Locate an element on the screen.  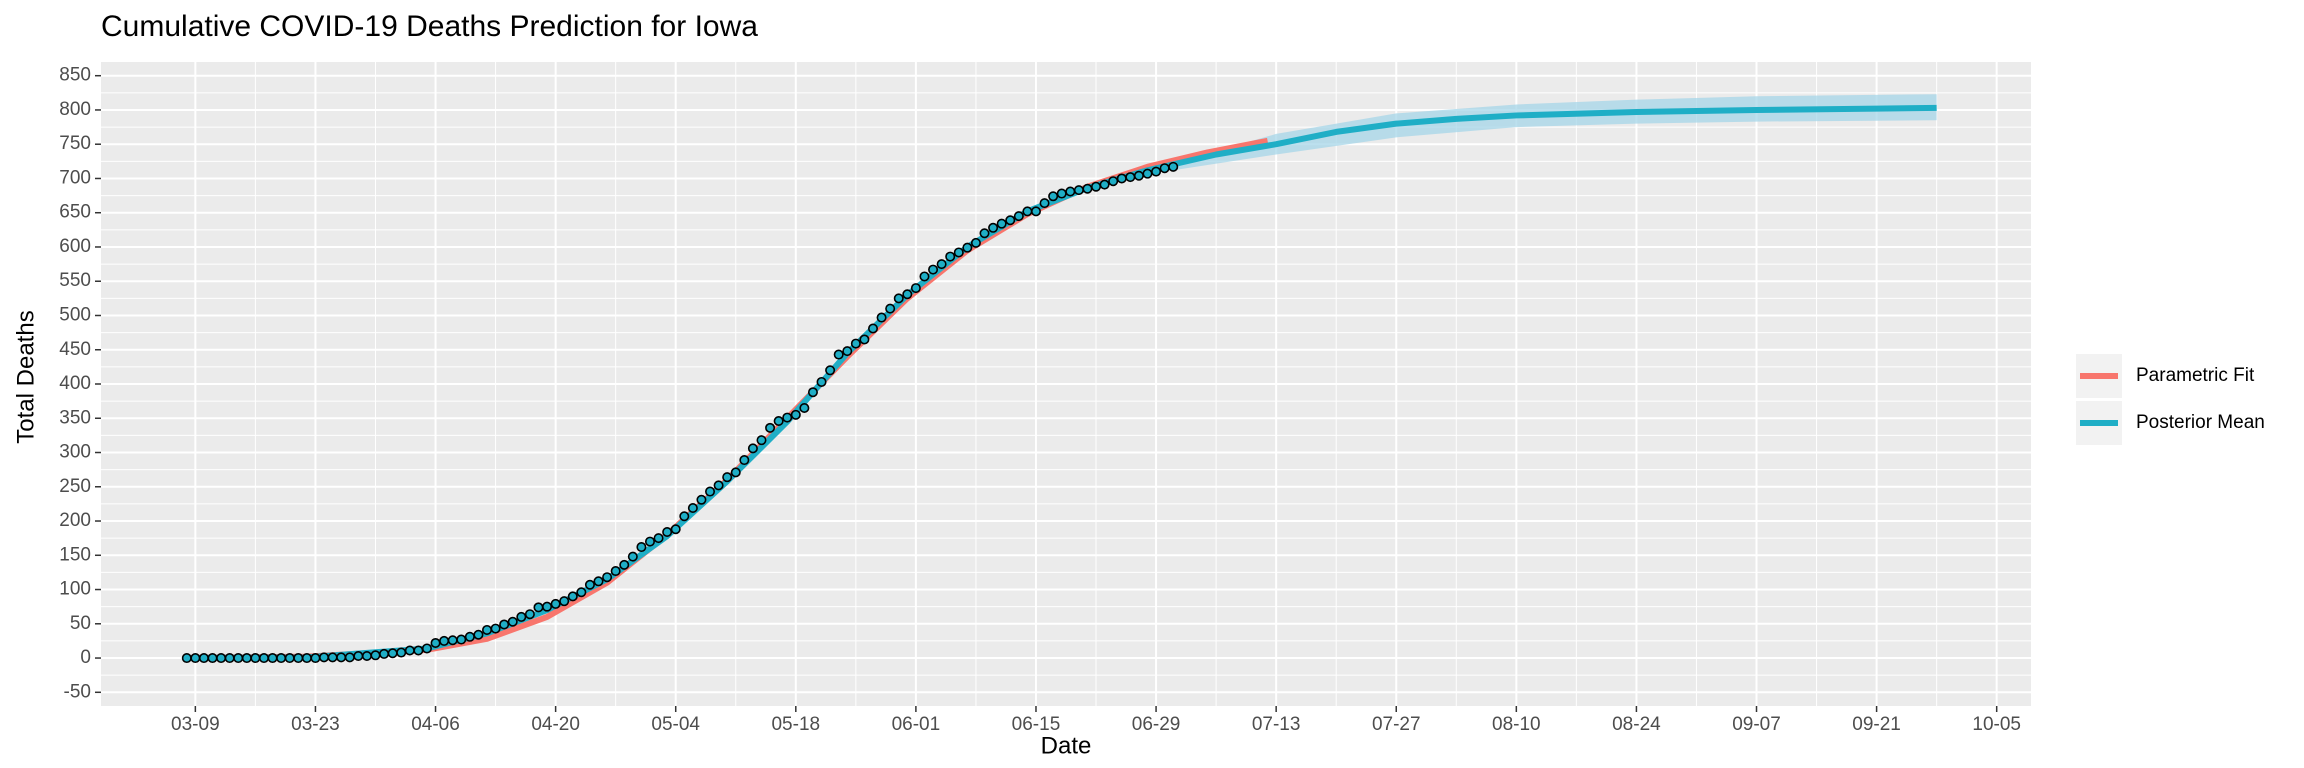
legend-label: Parametric Fit is located at coordinates (2195, 375).